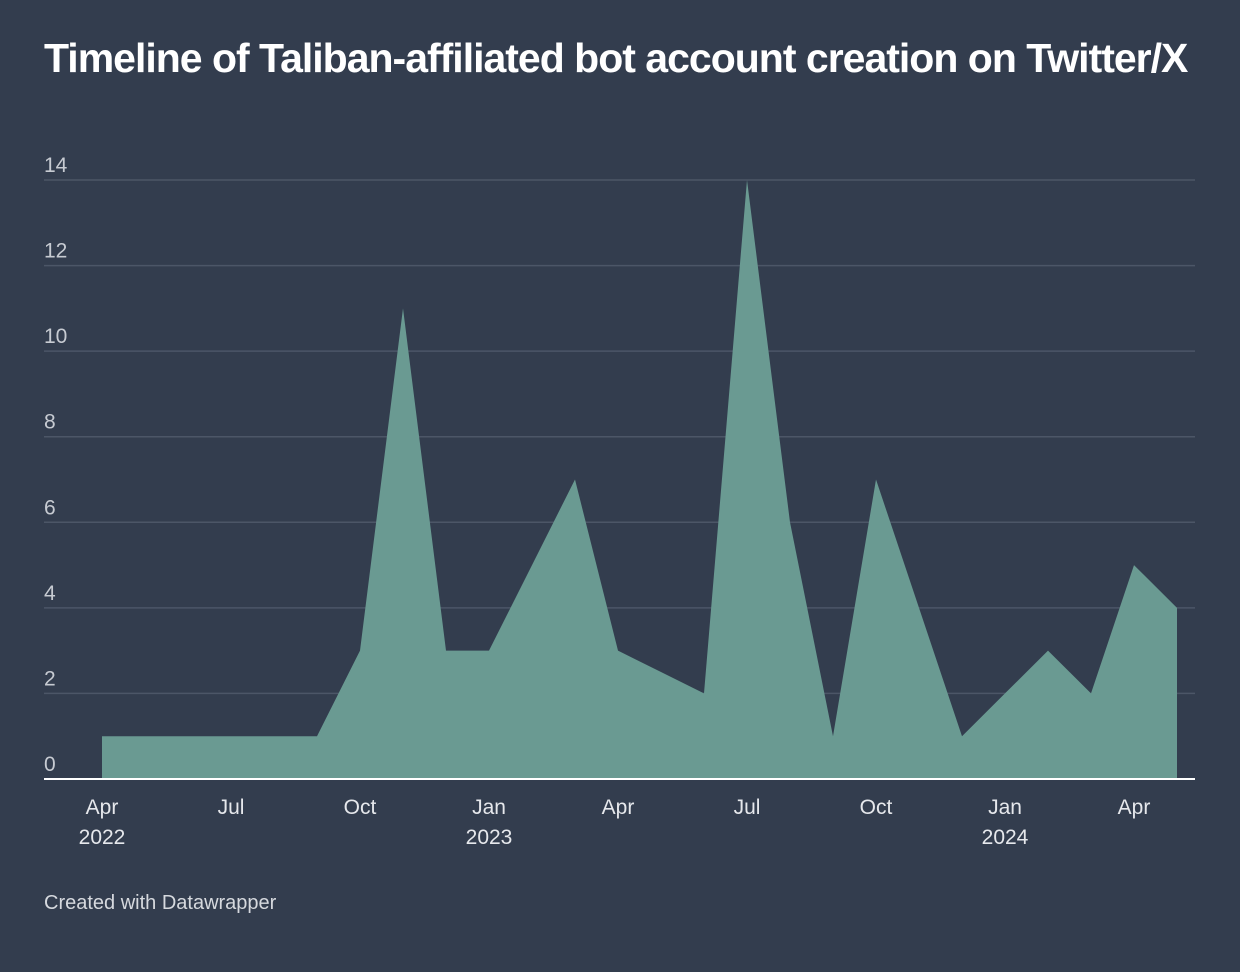 The image size is (1240, 972). What do you see at coordinates (102, 837) in the screenshot?
I see `x-tick-year-label: 2022` at bounding box center [102, 837].